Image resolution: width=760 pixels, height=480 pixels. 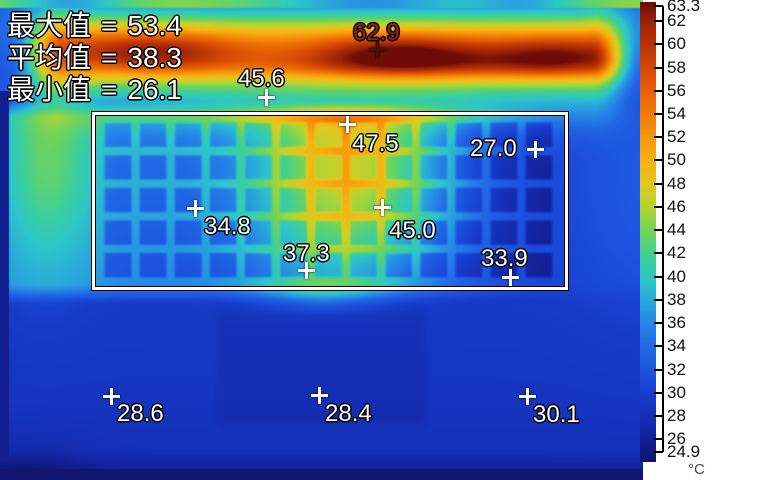 What do you see at coordinates (648, 232) in the screenshot?
I see `colorbar` at bounding box center [648, 232].